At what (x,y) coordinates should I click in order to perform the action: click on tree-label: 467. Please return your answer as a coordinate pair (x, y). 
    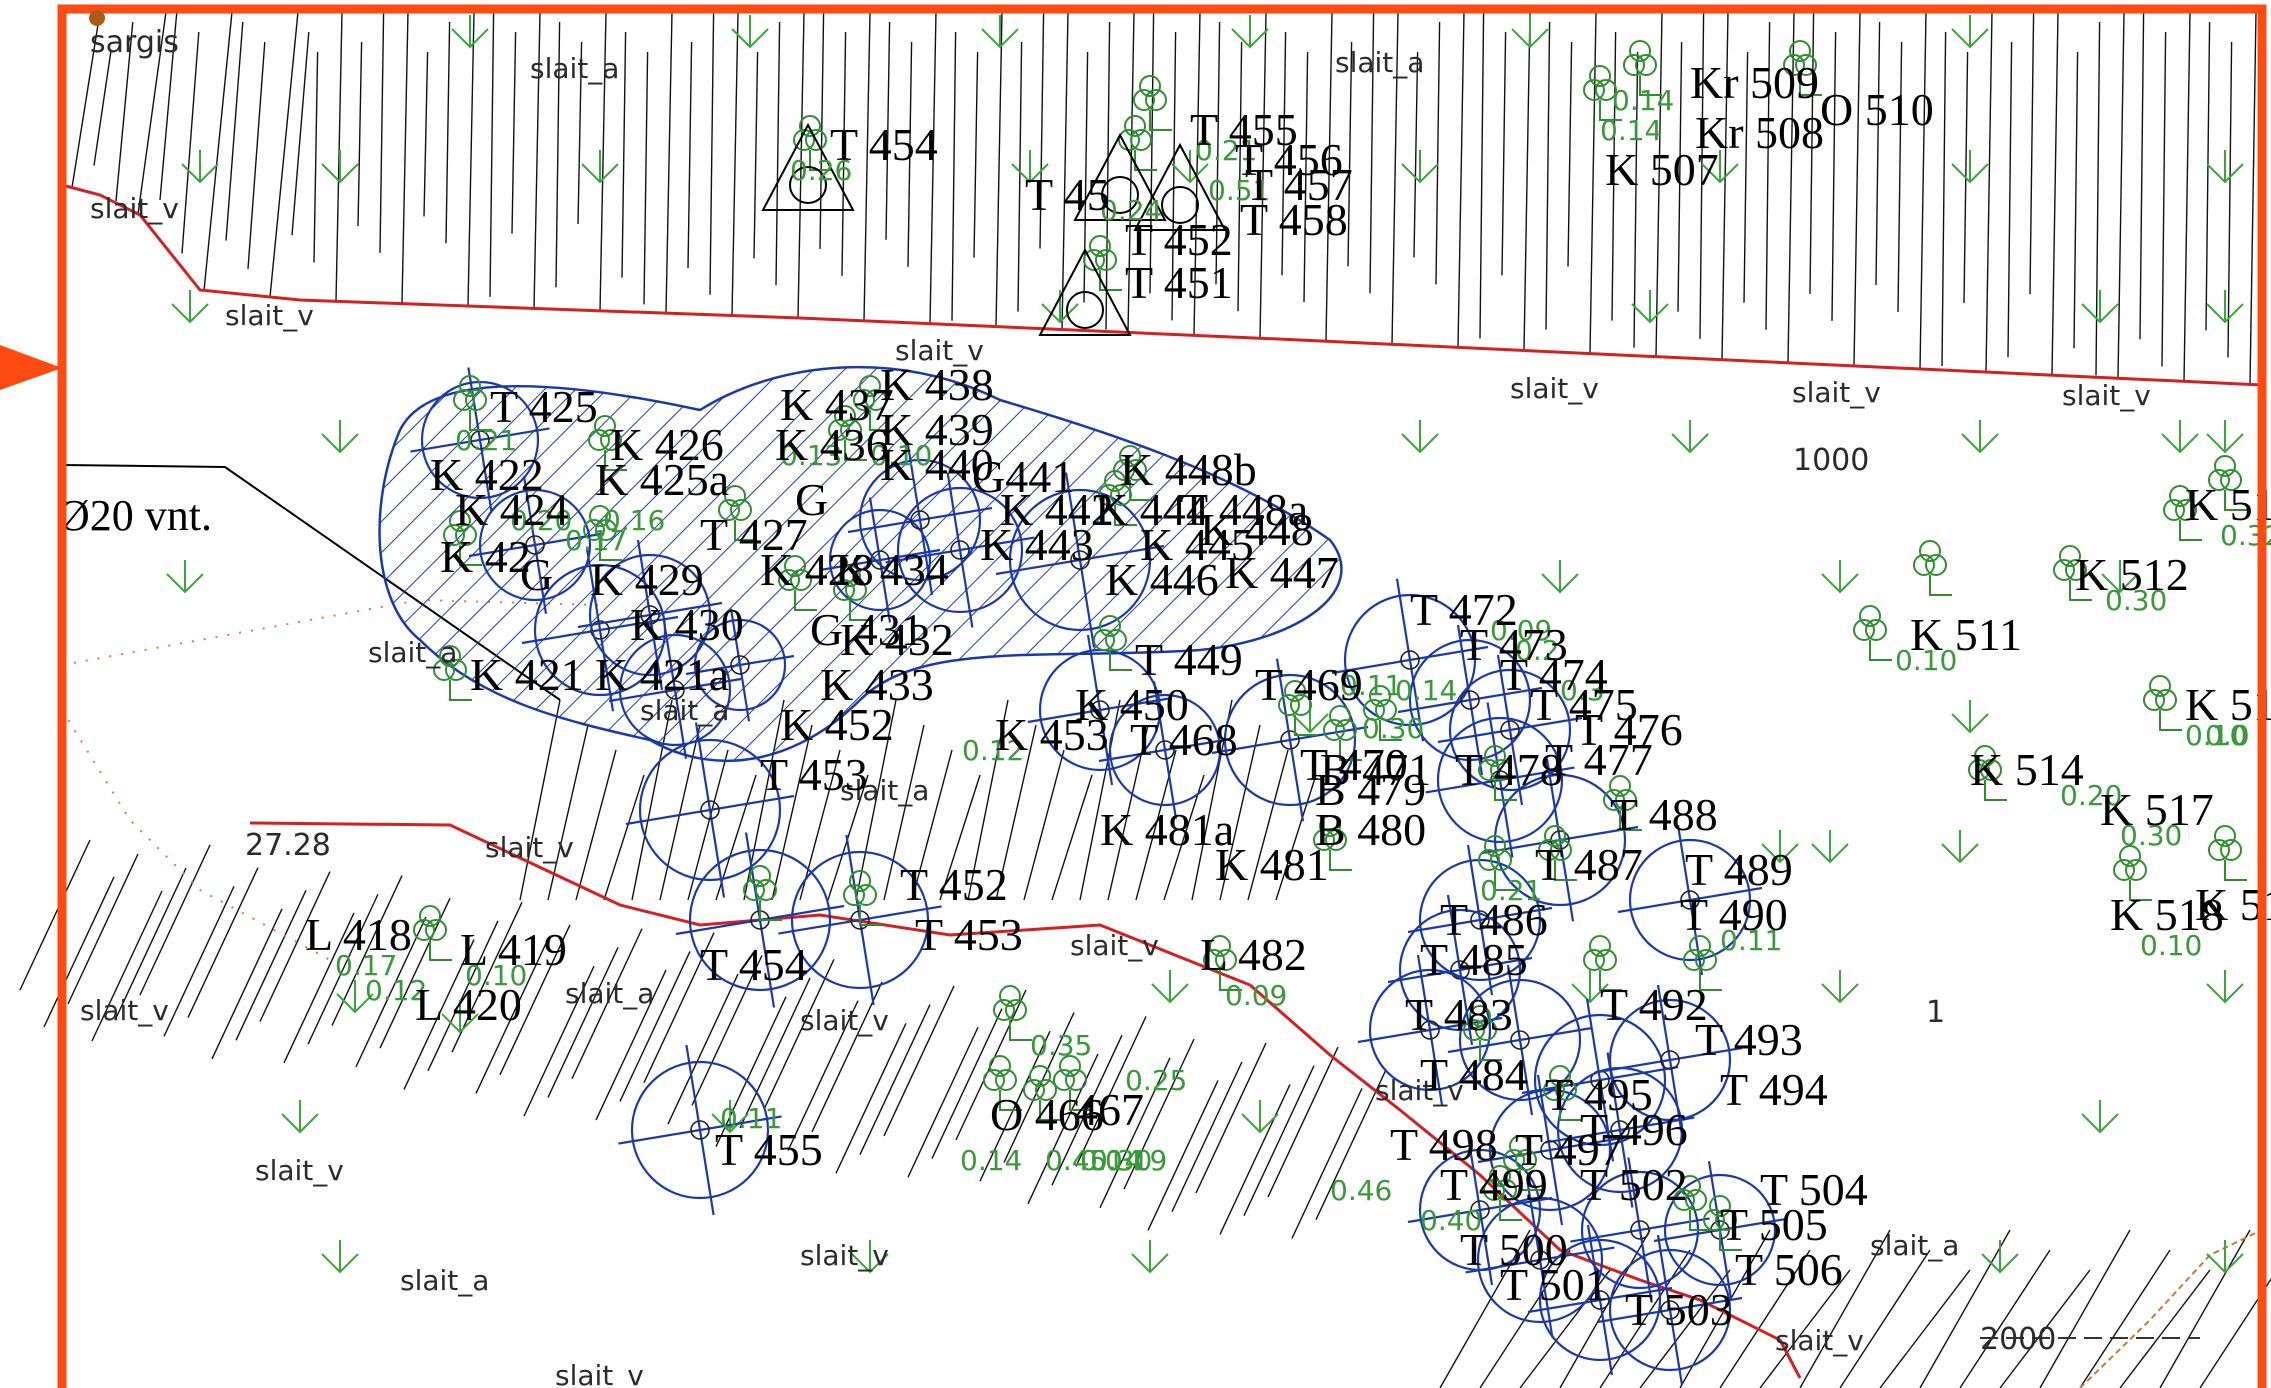
    Looking at the image, I should click on (1109, 1109).